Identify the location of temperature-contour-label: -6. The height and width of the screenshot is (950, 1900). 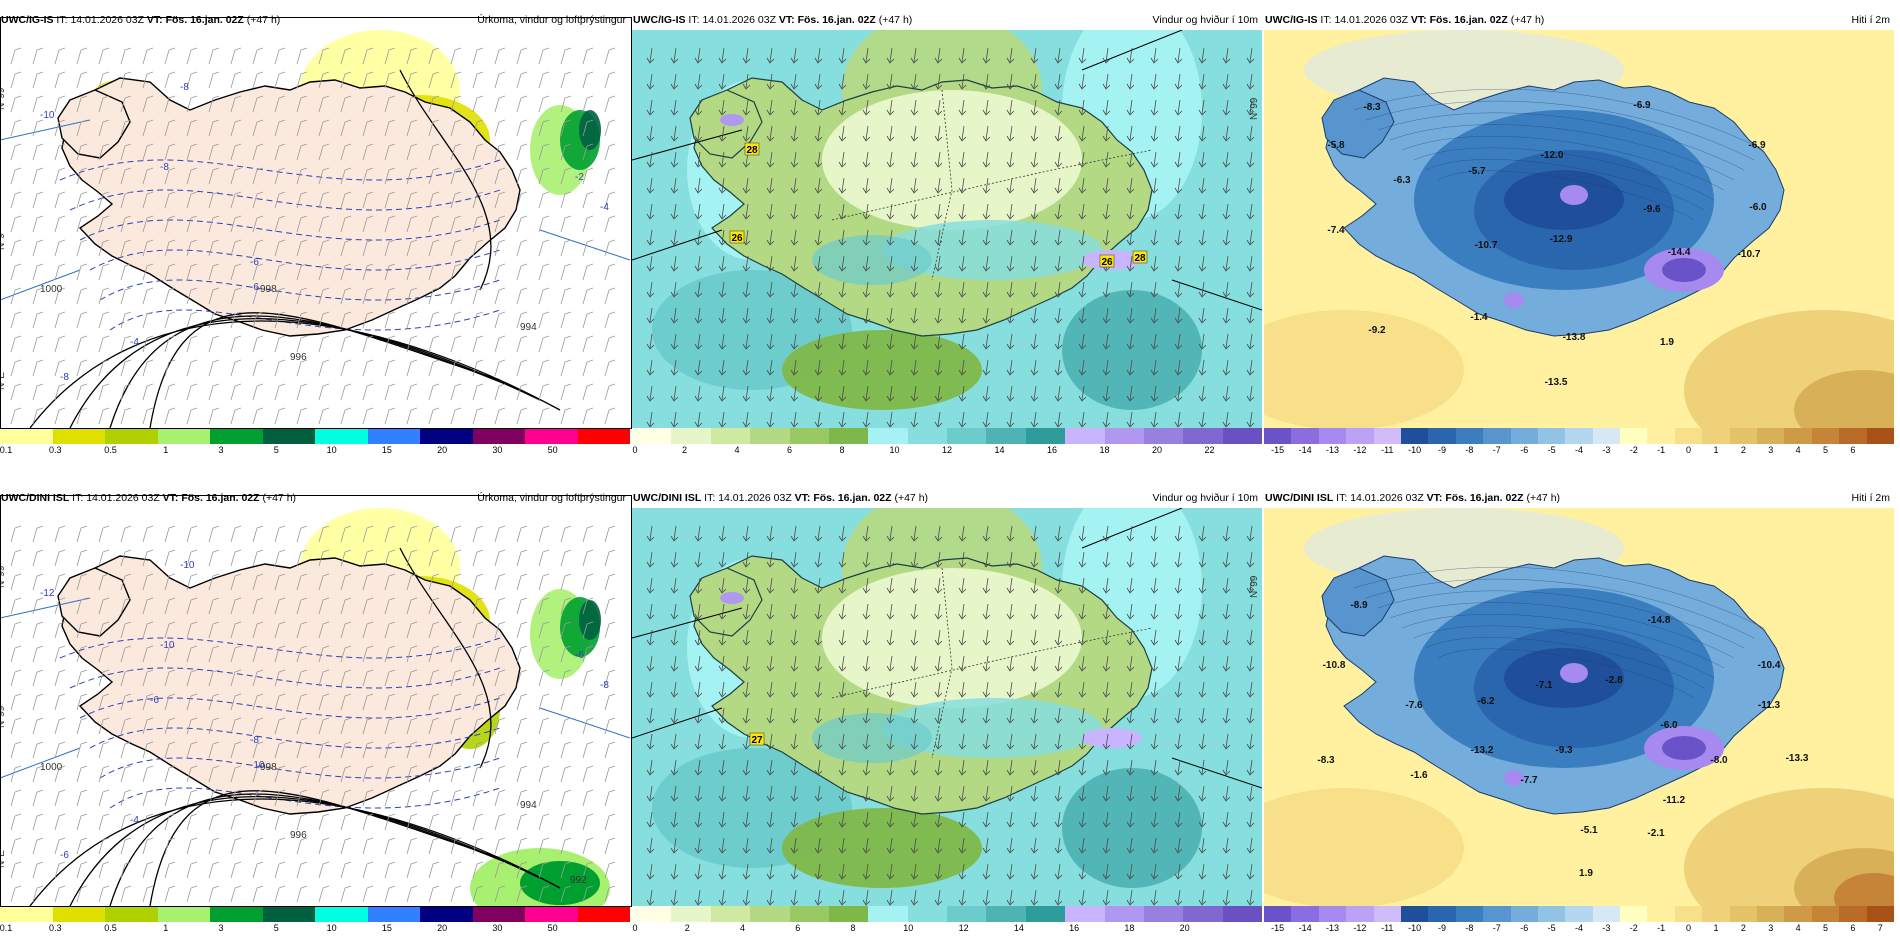
(579, 655).